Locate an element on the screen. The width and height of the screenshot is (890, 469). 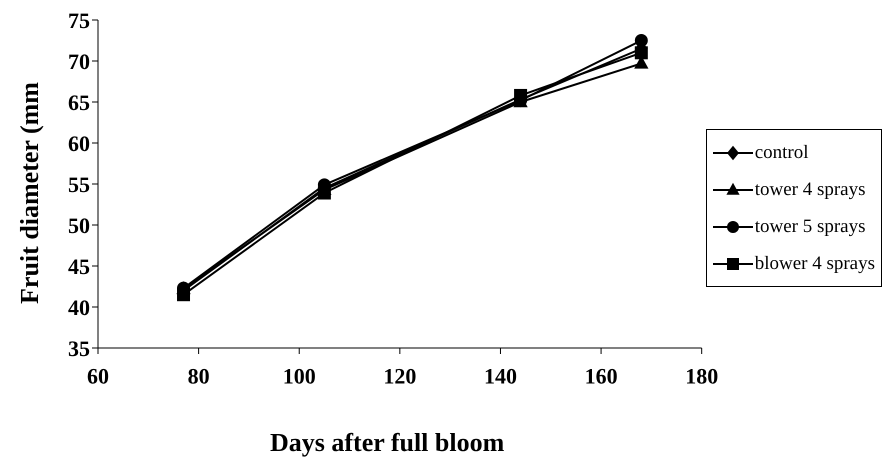
x-tick-label: 100 is located at coordinates (299, 376).